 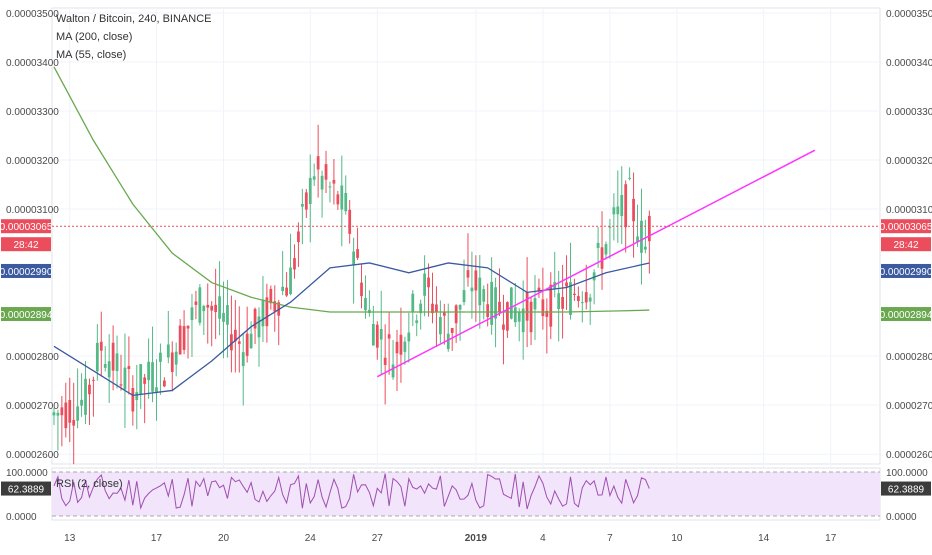 What do you see at coordinates (32, 455) in the screenshot?
I see `y-tick-label-left: 0.00002600` at bounding box center [32, 455].